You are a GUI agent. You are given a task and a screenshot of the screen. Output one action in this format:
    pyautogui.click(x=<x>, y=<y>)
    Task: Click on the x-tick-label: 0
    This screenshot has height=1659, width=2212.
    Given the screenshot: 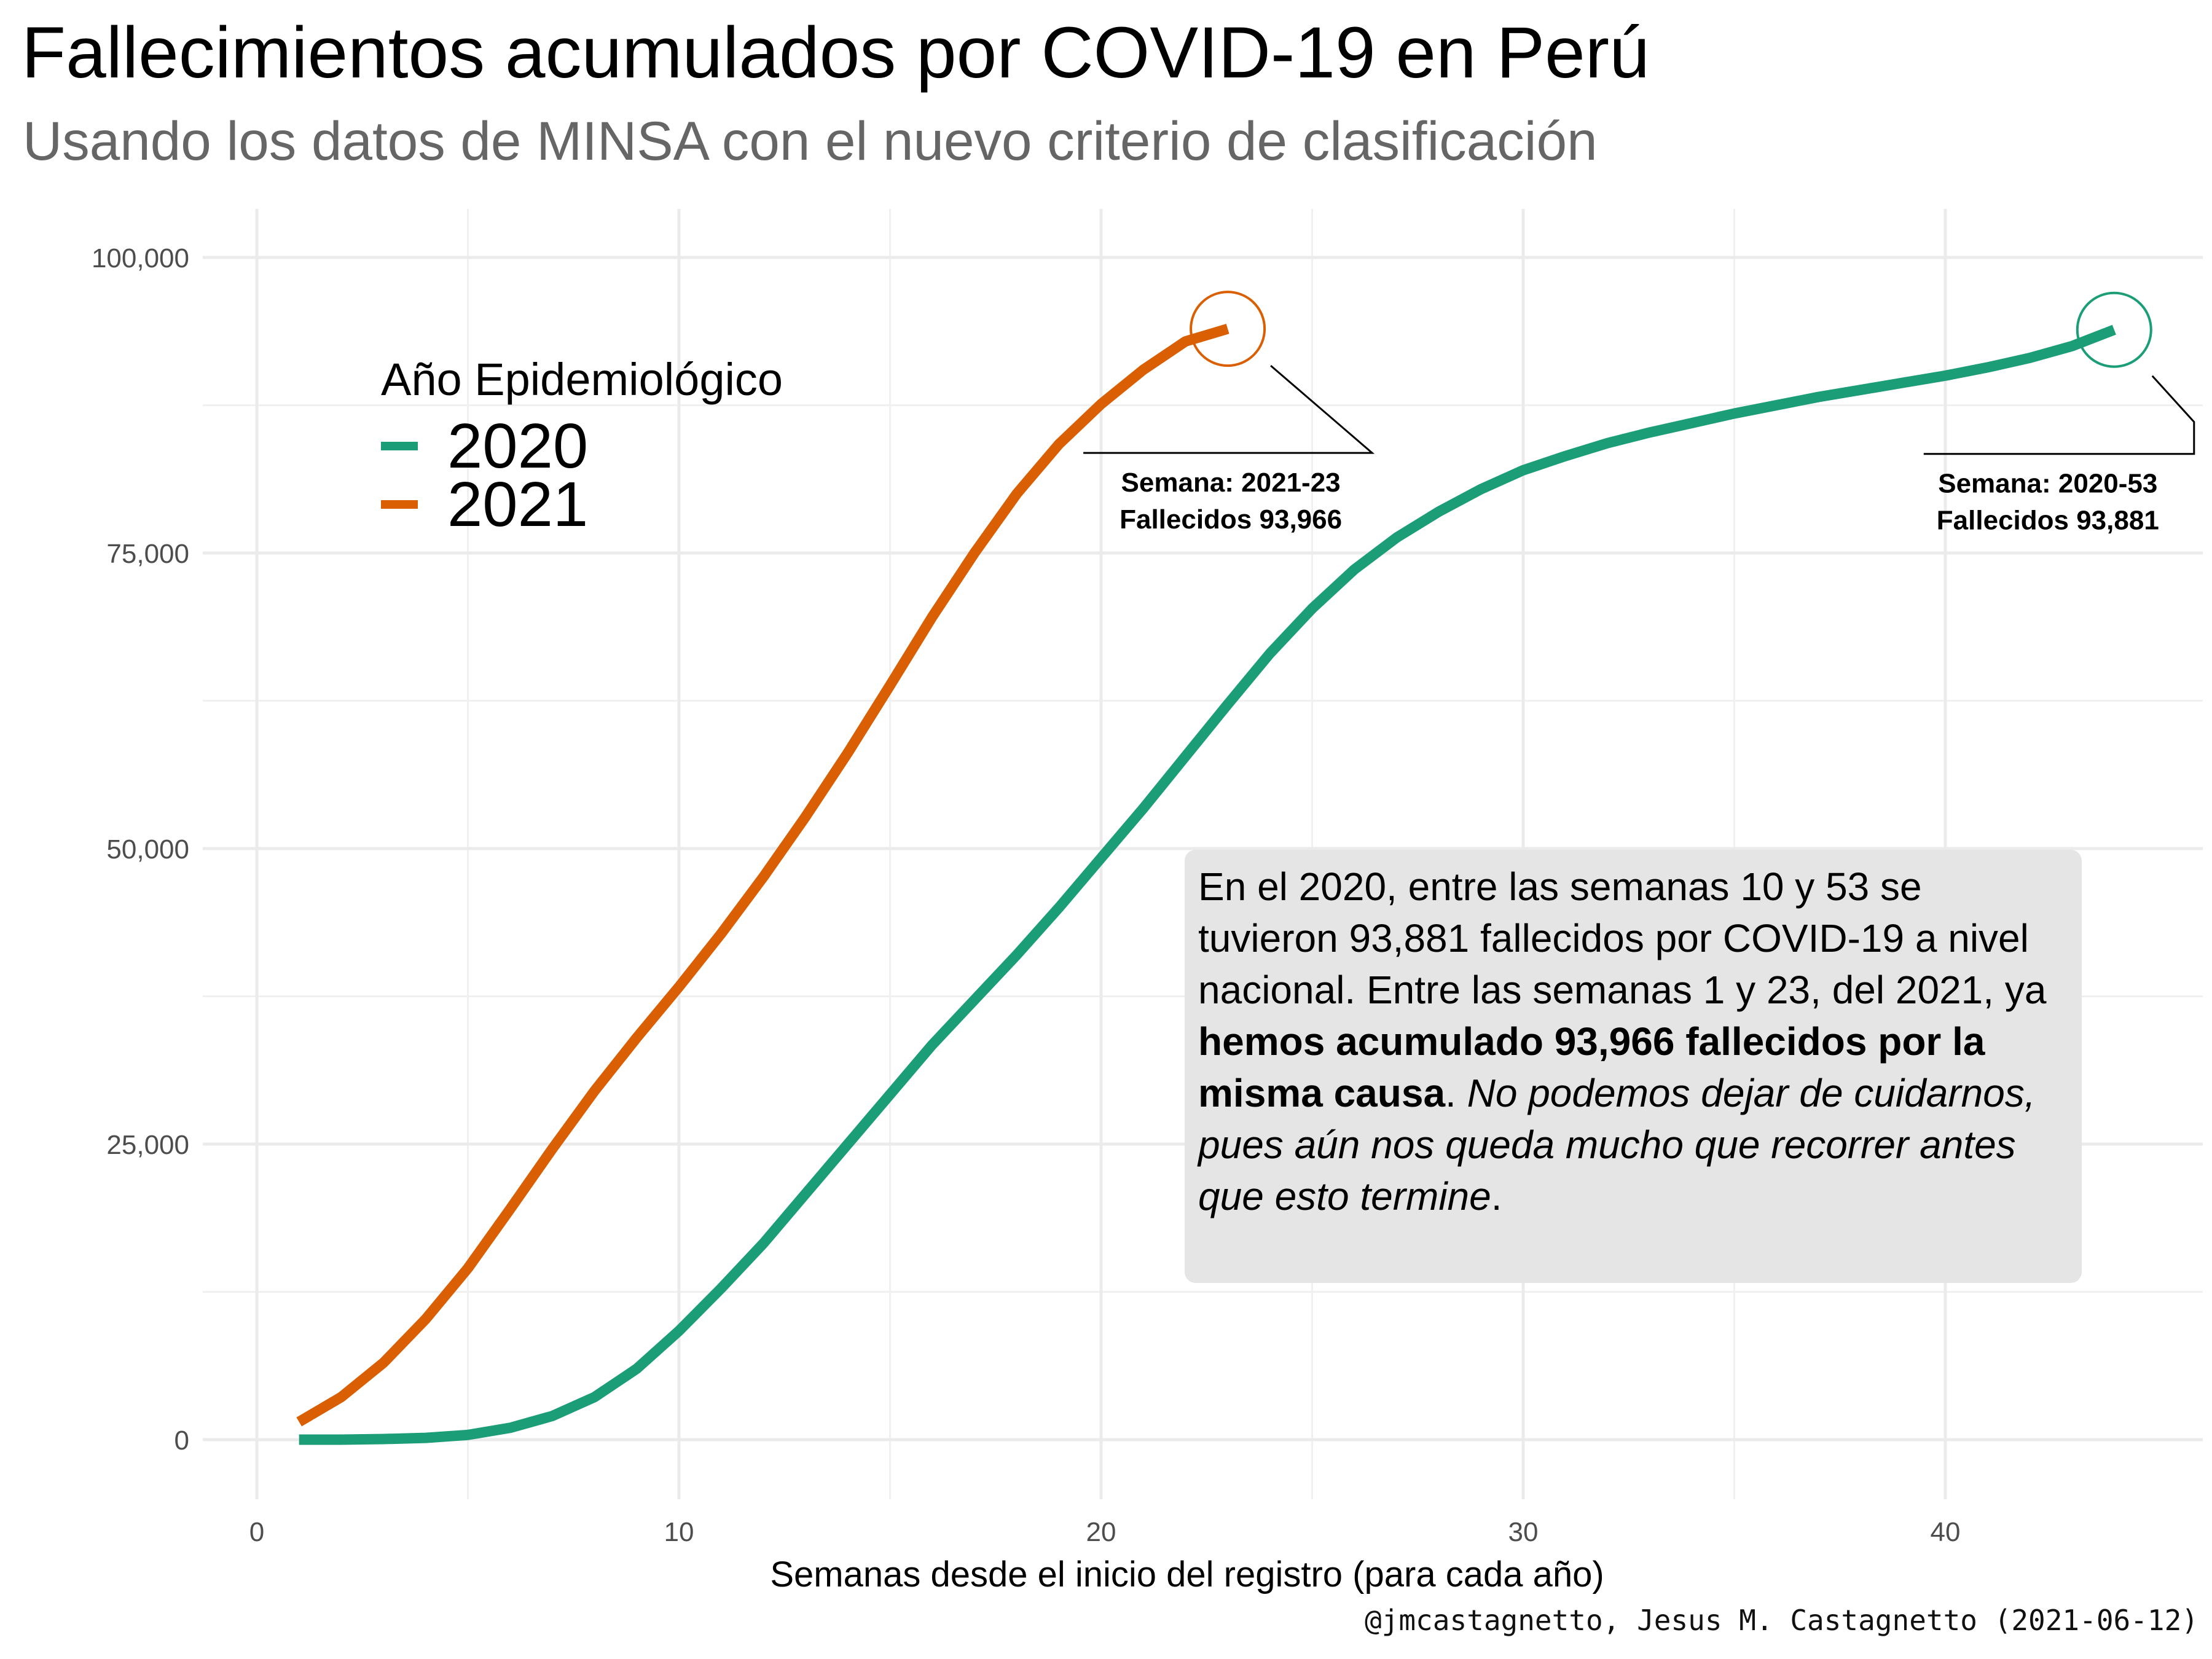 What is the action you would take?
    pyautogui.click(x=256, y=1532)
    